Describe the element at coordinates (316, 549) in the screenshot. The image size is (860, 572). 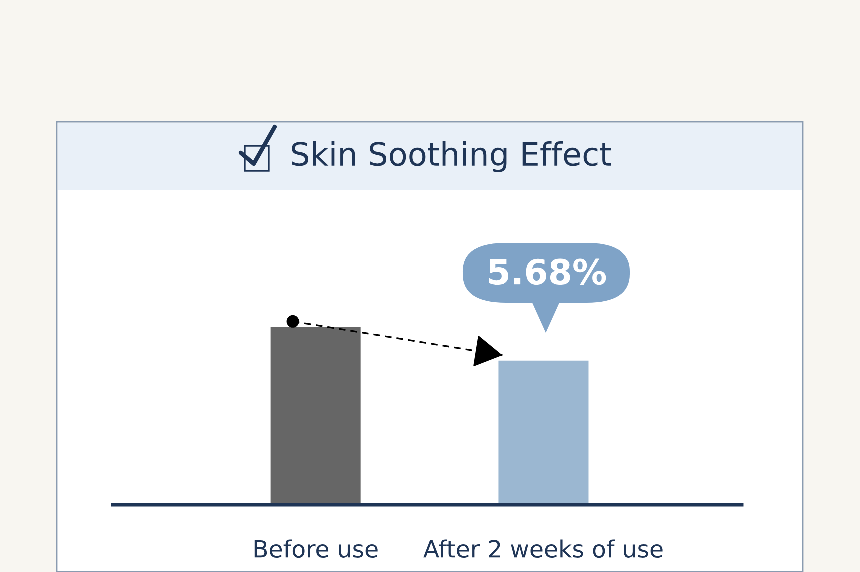
I see `x-tick-label: Before use` at that location.